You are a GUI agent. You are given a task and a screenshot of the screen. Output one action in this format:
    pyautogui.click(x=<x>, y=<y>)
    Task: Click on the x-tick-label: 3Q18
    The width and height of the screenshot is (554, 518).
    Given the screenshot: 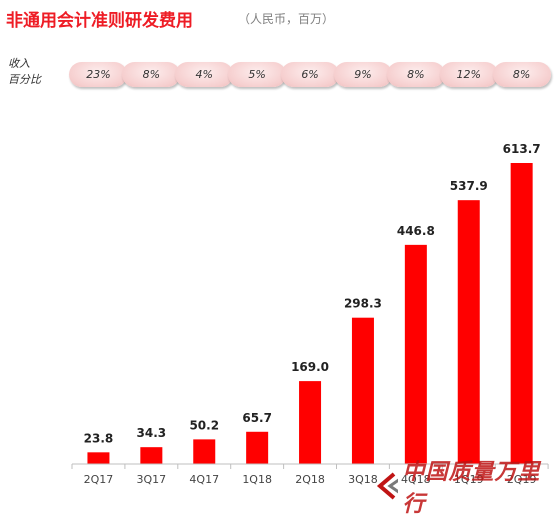 What is the action you would take?
    pyautogui.click(x=363, y=479)
    